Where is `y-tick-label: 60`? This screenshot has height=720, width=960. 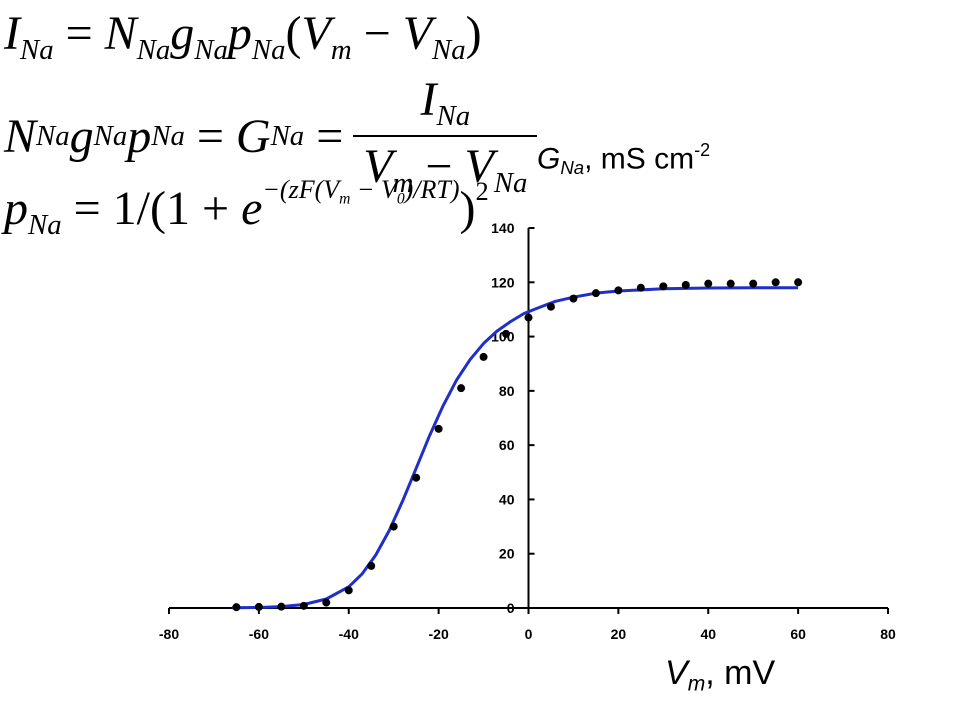 y-tick-label: 60 is located at coordinates (507, 445).